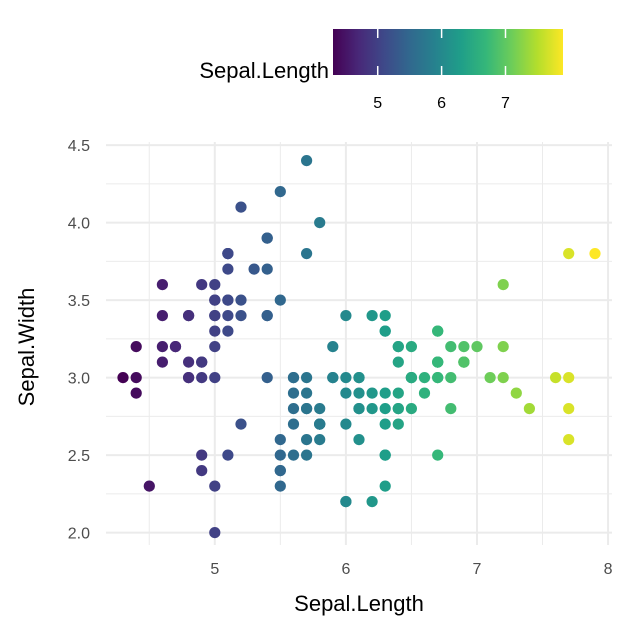  Describe the element at coordinates (359, 603) in the screenshot. I see `x-axis-title: Sepal.Length` at that location.